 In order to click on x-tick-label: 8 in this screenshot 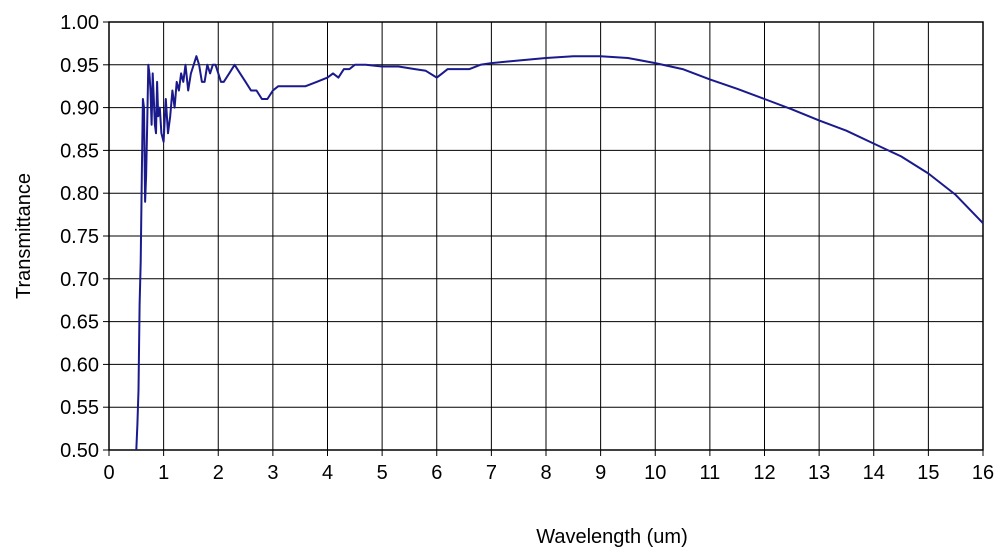, I will do `click(545, 473)`.